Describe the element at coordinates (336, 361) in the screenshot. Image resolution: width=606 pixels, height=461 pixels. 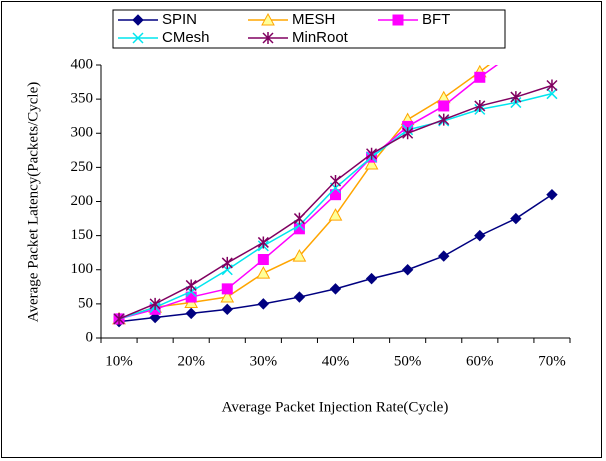
I see `x-tick-label: 40%` at that location.